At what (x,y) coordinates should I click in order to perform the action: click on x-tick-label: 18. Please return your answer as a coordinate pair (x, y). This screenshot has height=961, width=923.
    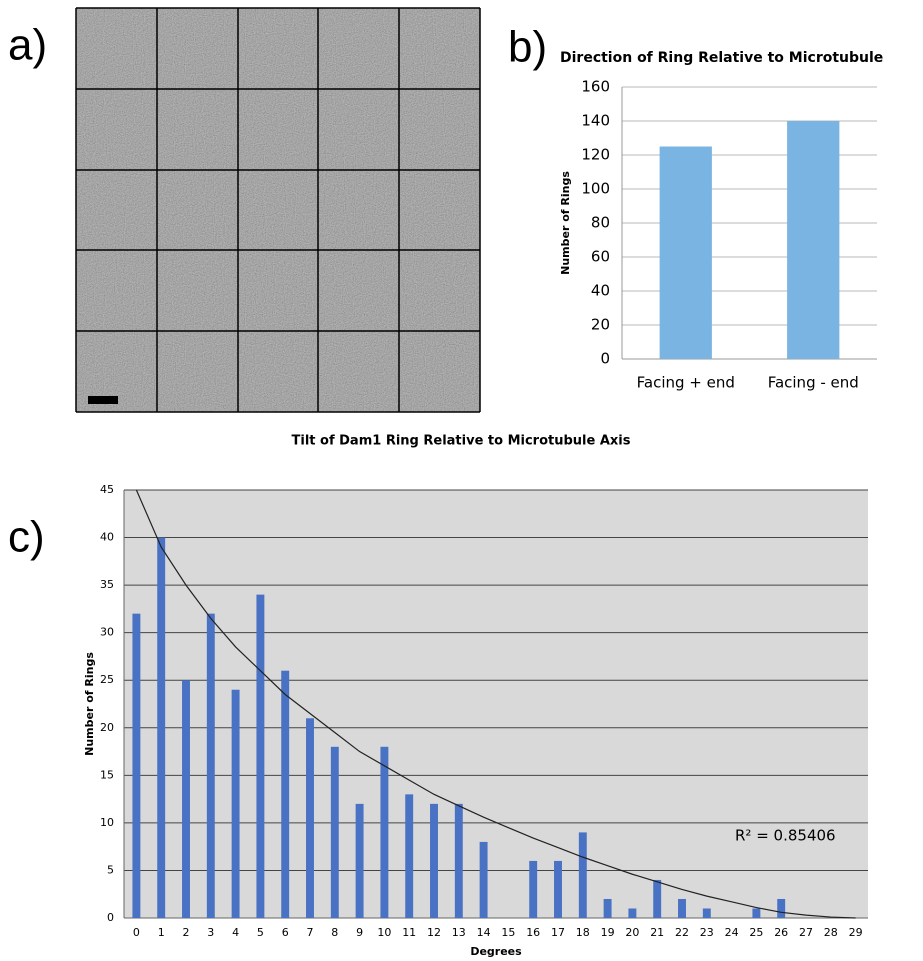
    Looking at the image, I should click on (583, 932).